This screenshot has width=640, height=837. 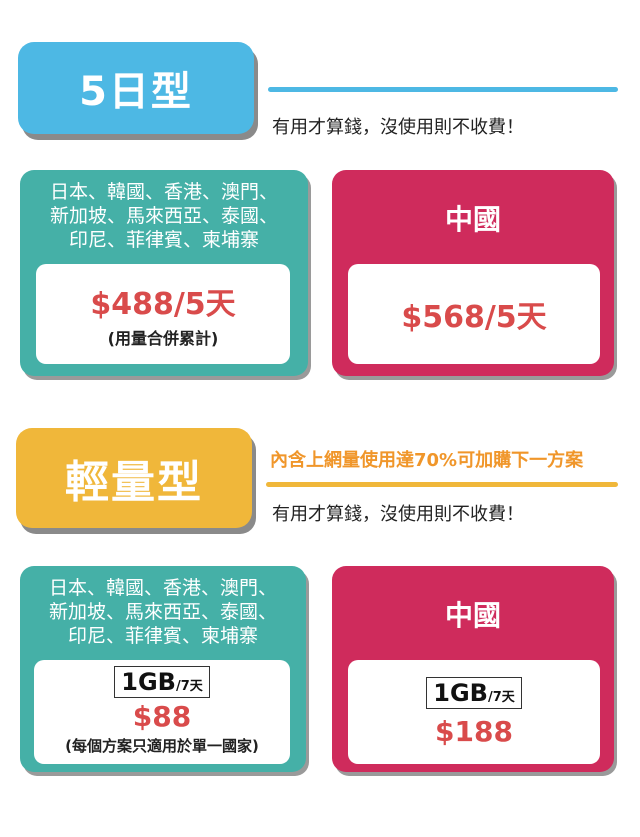 What do you see at coordinates (474, 712) in the screenshot?
I see `price-panel-light-china: 1GB /7天 $188` at bounding box center [474, 712].